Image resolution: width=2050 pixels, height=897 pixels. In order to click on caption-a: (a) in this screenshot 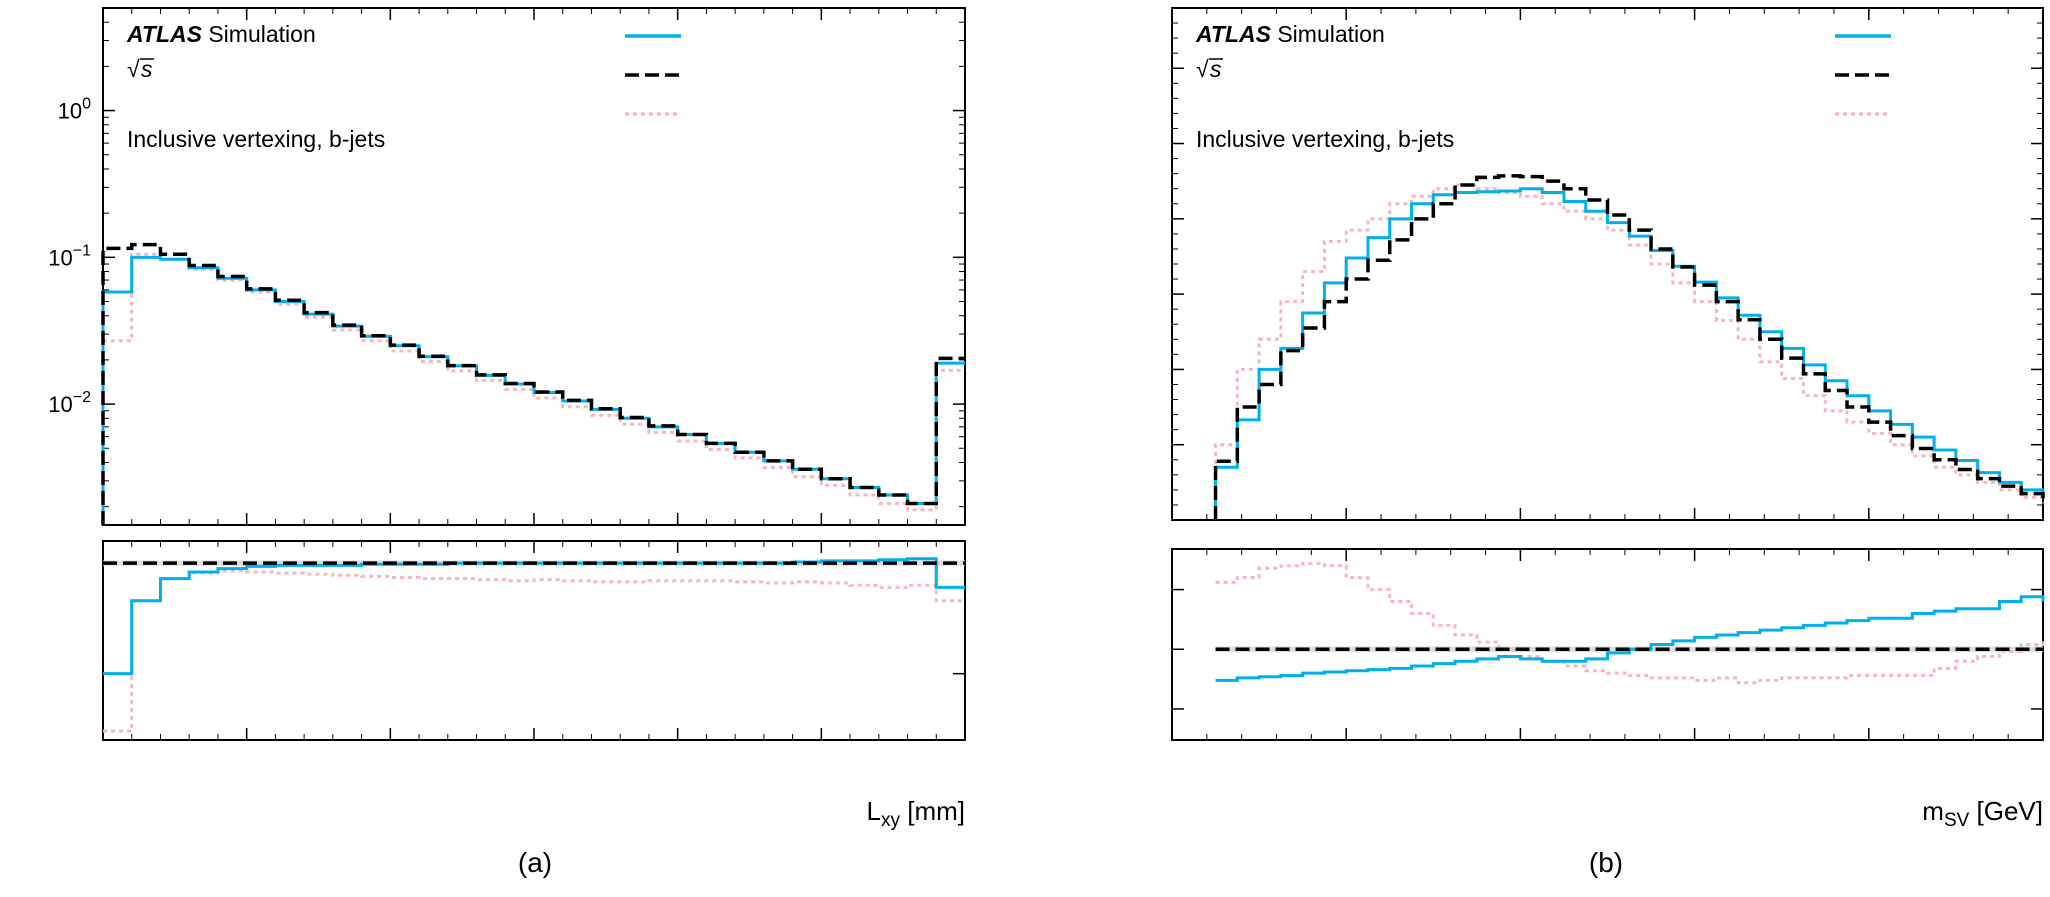, I will do `click(535, 862)`.